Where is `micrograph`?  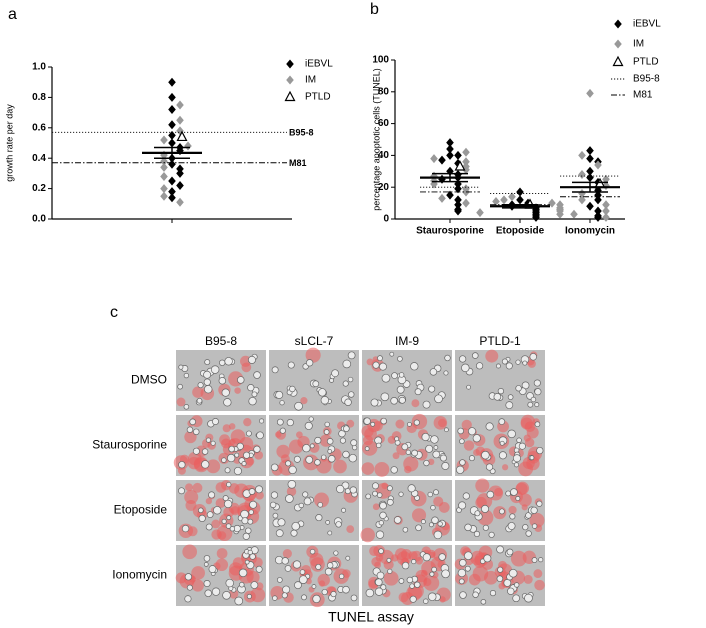
micrograph is located at coordinates (220, 575).